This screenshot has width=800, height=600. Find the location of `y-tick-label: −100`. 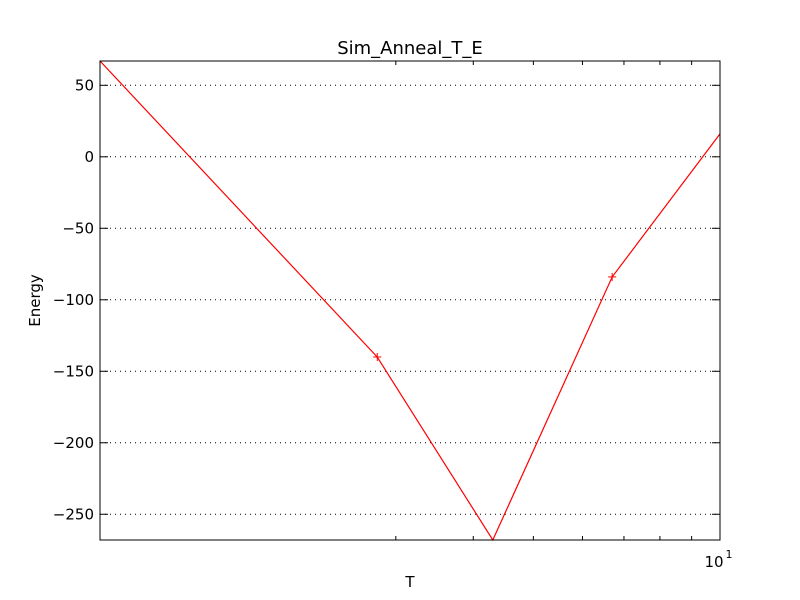

y-tick-label: −100 is located at coordinates (73, 300).